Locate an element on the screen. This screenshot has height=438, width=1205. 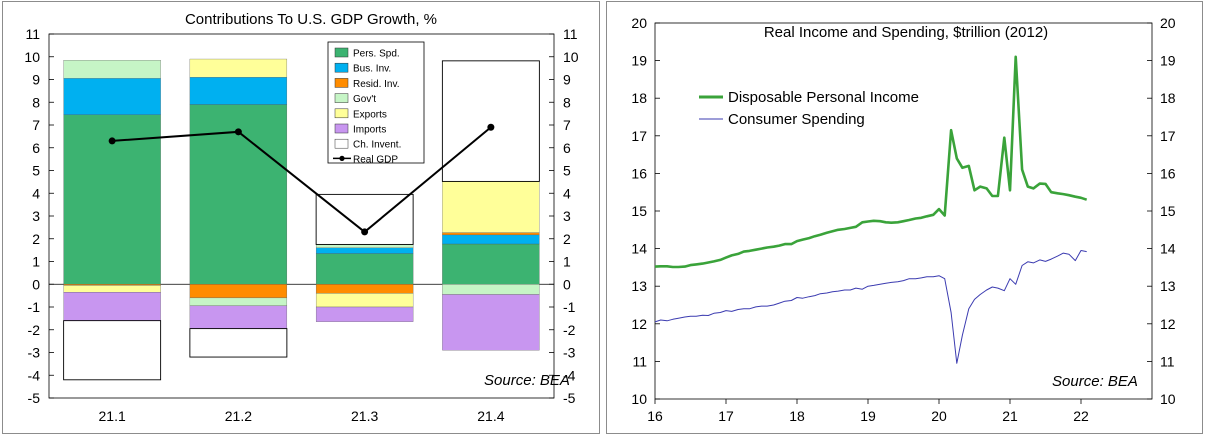
y-tick-label-left: 0 is located at coordinates (36, 284).